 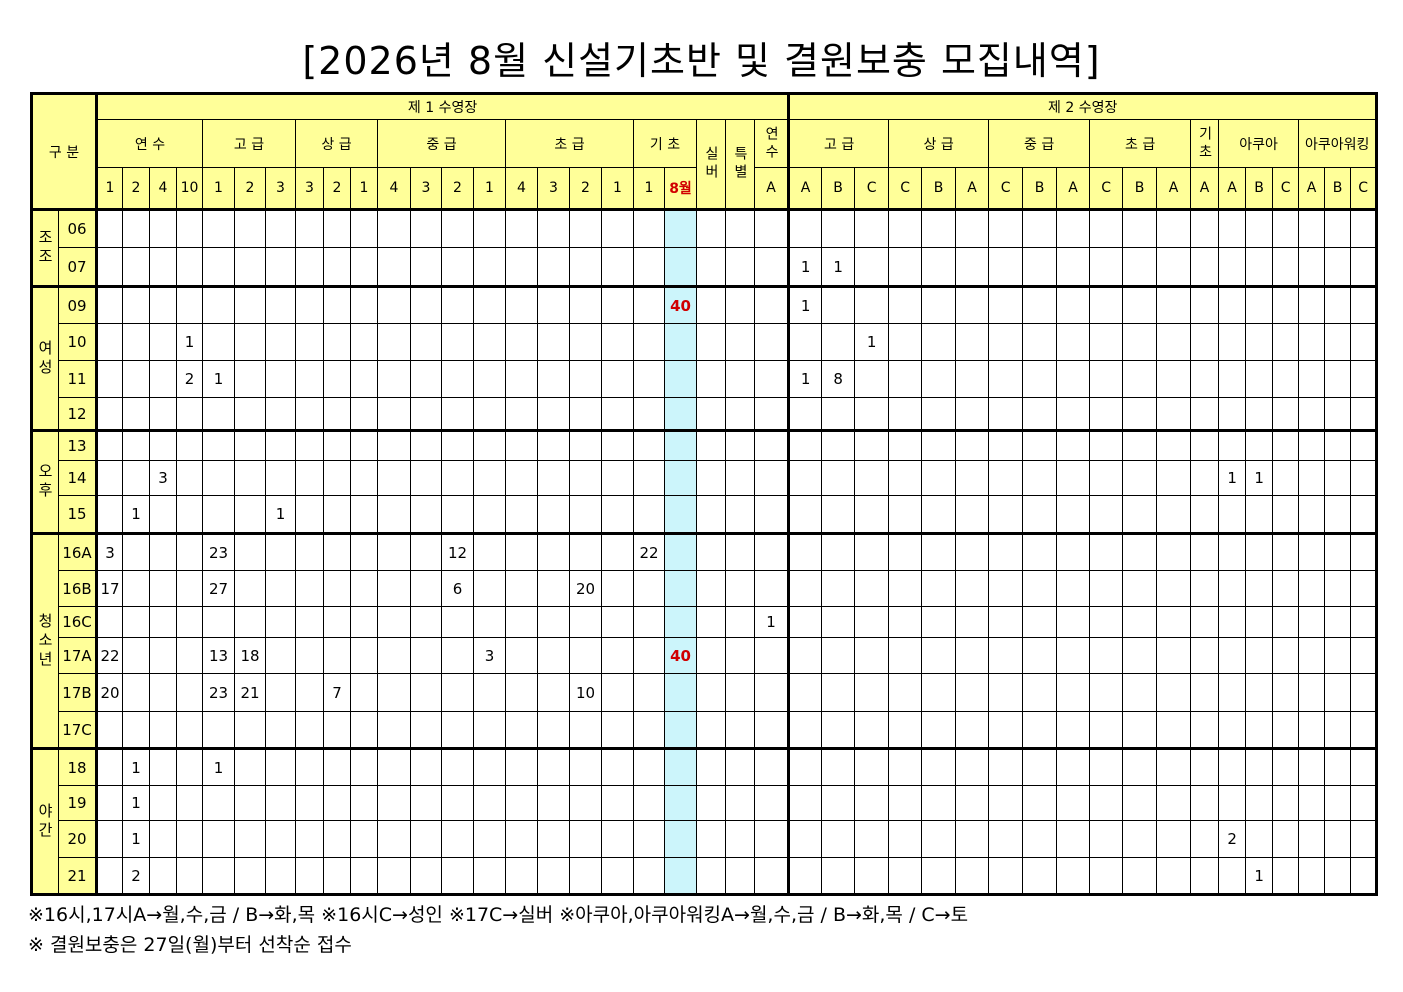 I want to click on column-label: C, so click(x=872, y=189).